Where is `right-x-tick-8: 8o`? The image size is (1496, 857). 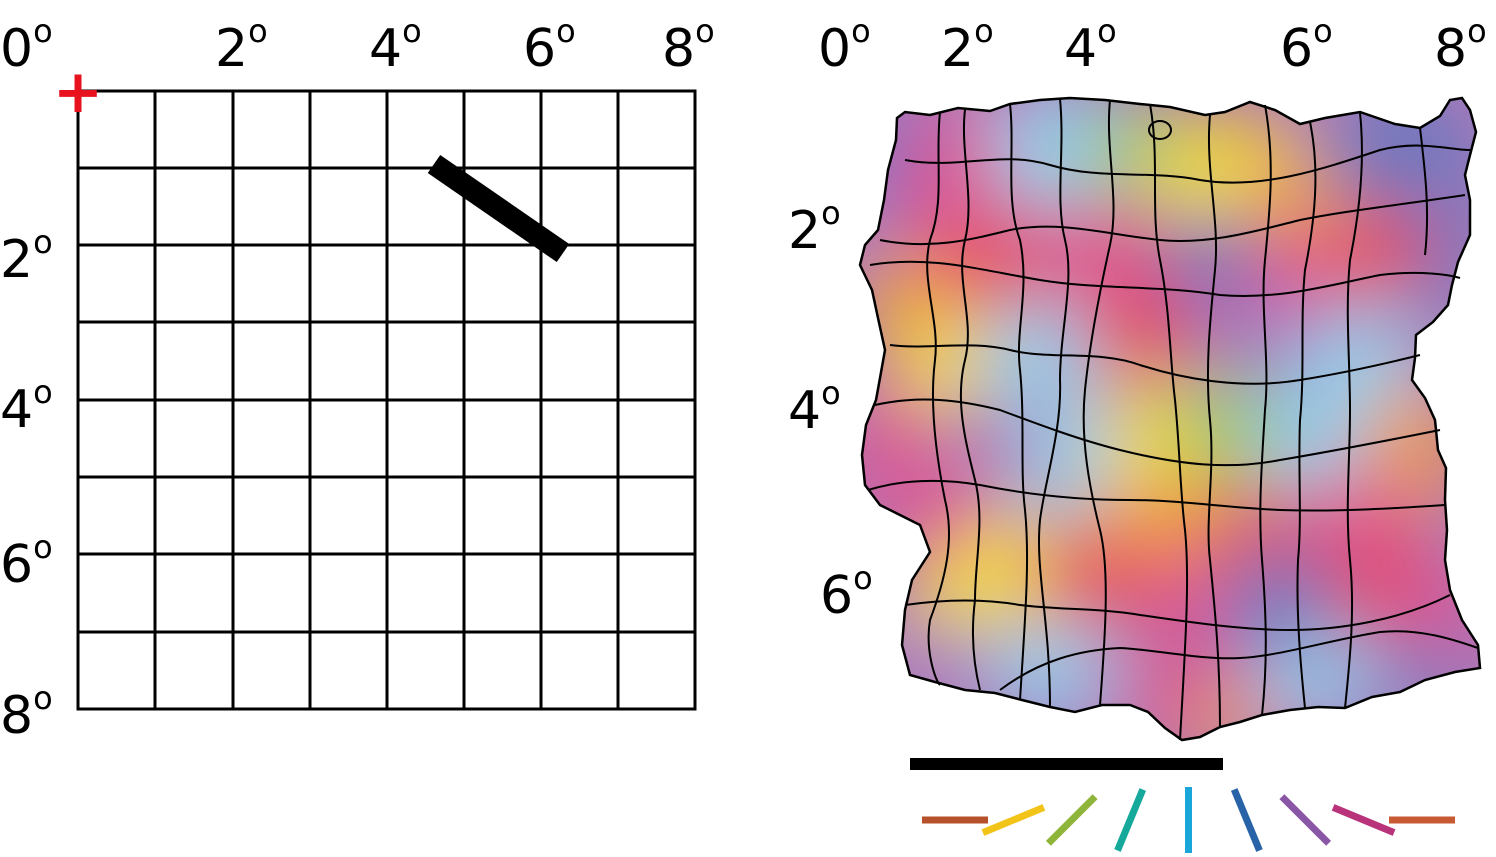
right-x-tick-8: 8o is located at coordinates (1460, 45).